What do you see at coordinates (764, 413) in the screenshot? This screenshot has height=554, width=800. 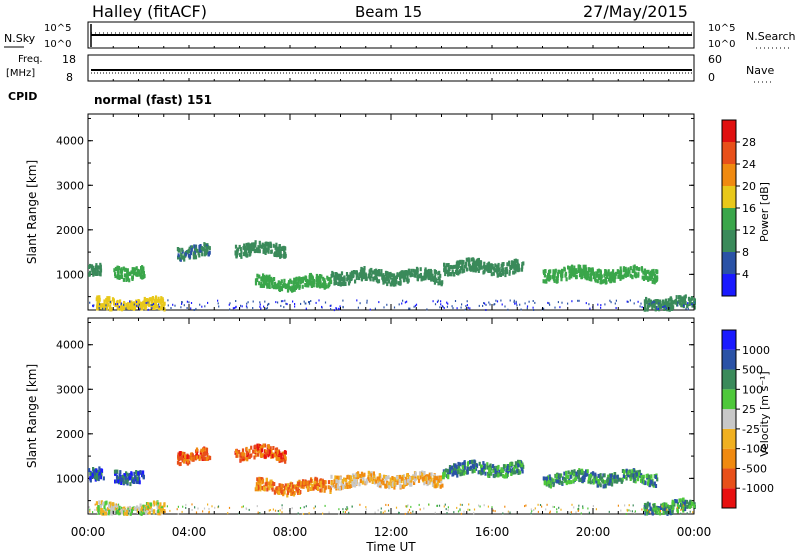 I see `velocity-colorbar-label: Velocity [m s⁻¹]` at bounding box center [764, 413].